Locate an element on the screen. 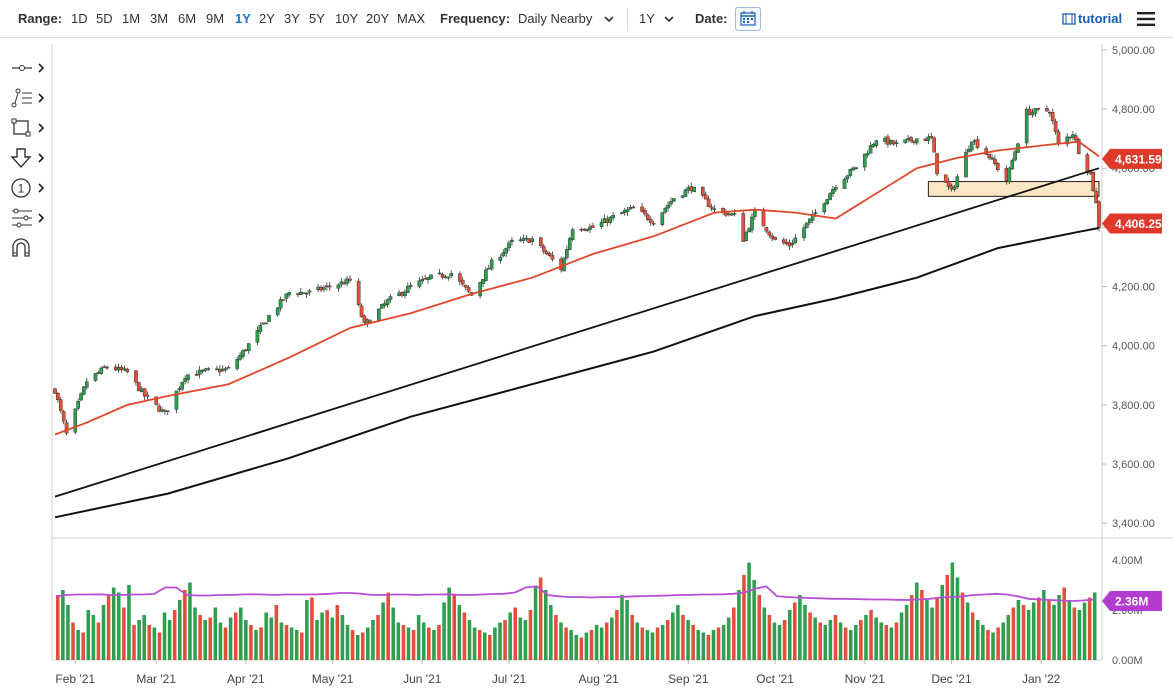 This screenshot has width=1173, height=697. magnet-icon is located at coordinates (28, 248).